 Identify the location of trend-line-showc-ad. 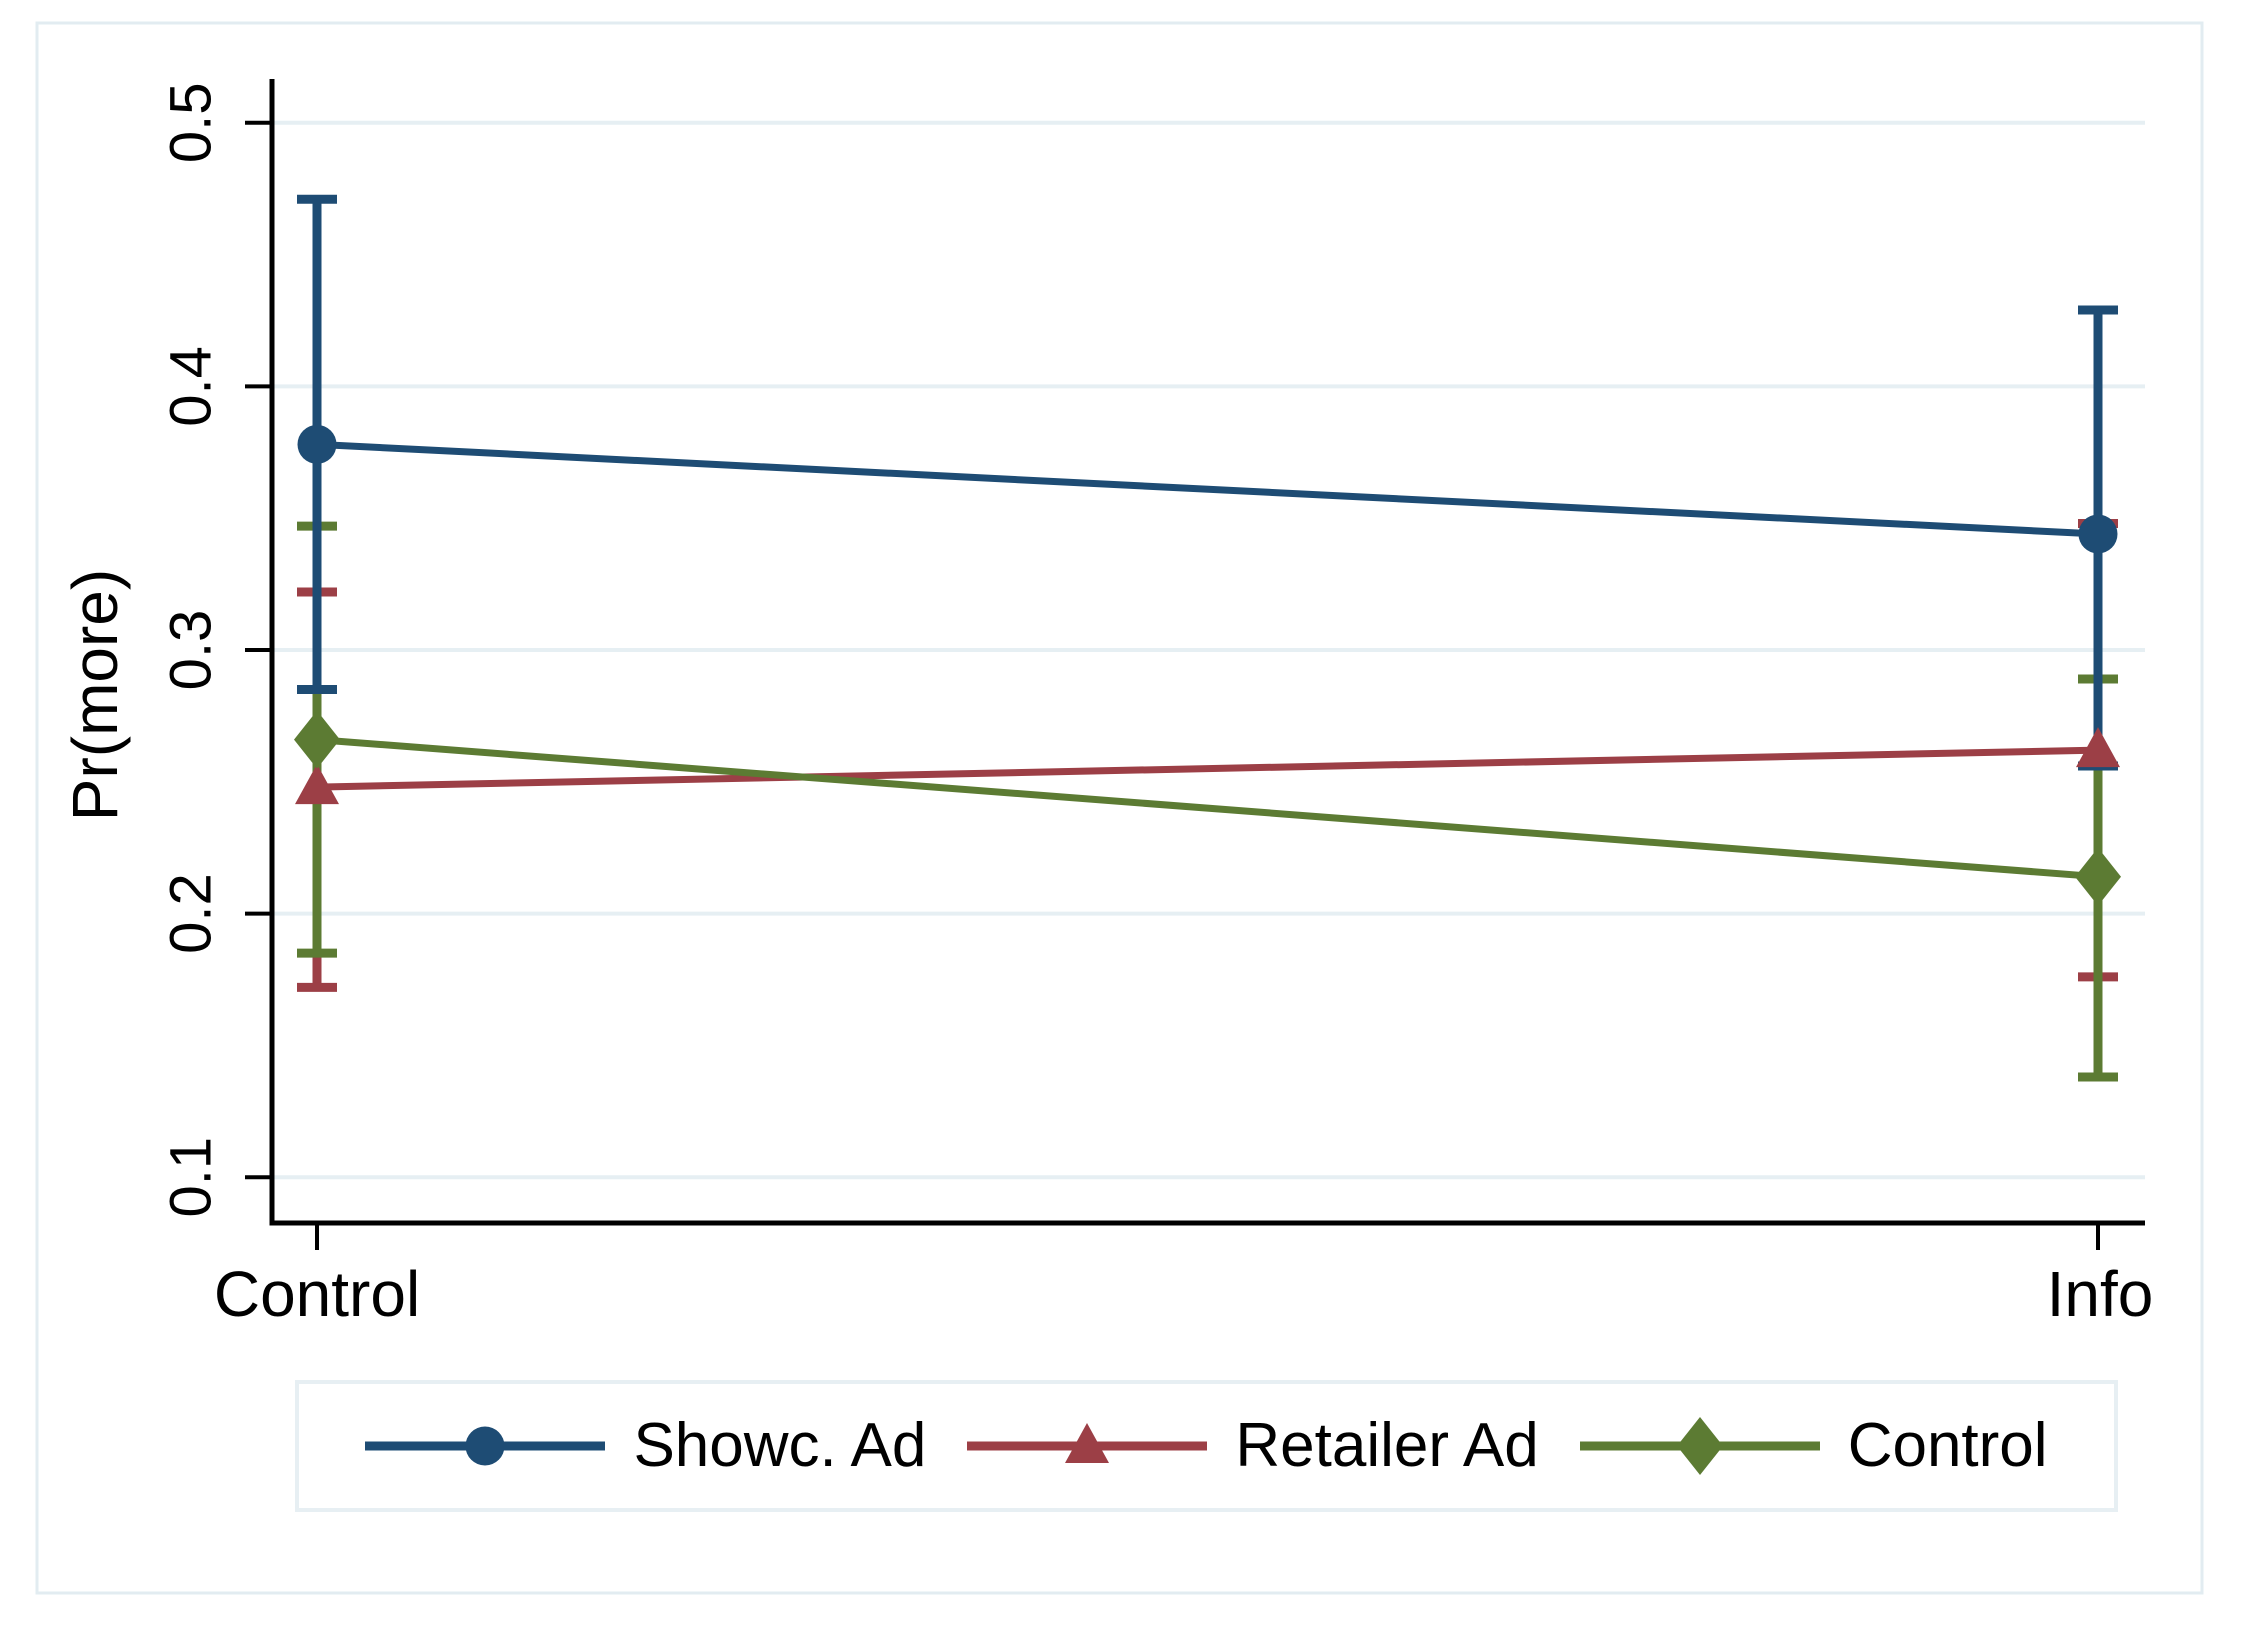
(1207, 489).